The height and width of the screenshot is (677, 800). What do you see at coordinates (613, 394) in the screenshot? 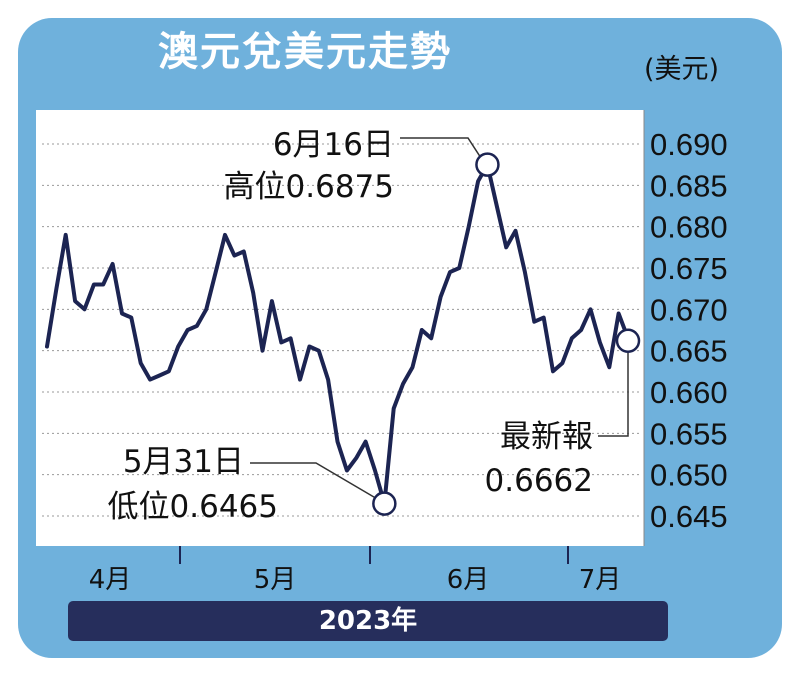
I see `latest-leader-line` at bounding box center [613, 394].